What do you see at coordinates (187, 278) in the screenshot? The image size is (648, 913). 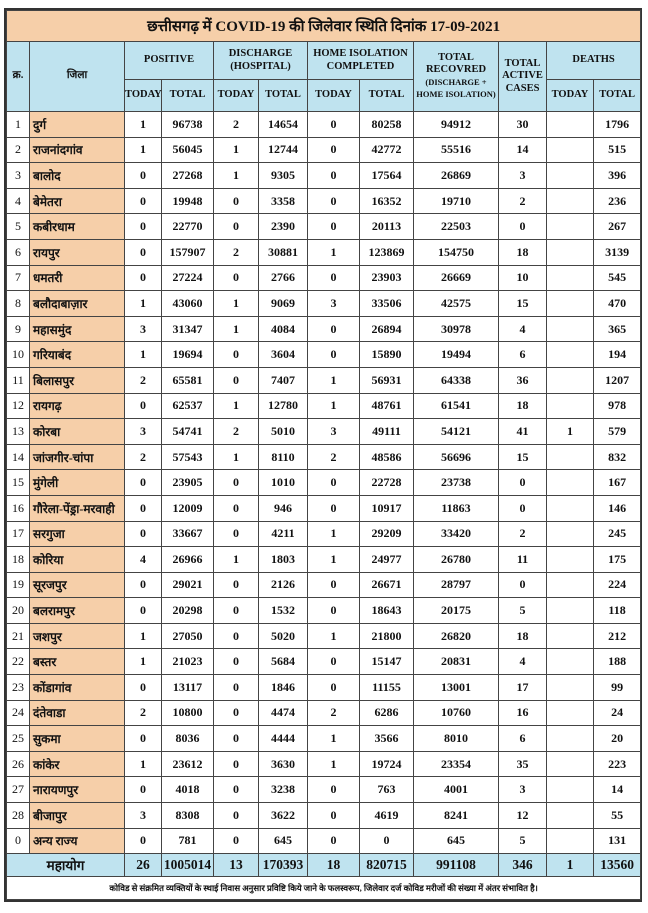 I see `cell-pos-total: 27224` at bounding box center [187, 278].